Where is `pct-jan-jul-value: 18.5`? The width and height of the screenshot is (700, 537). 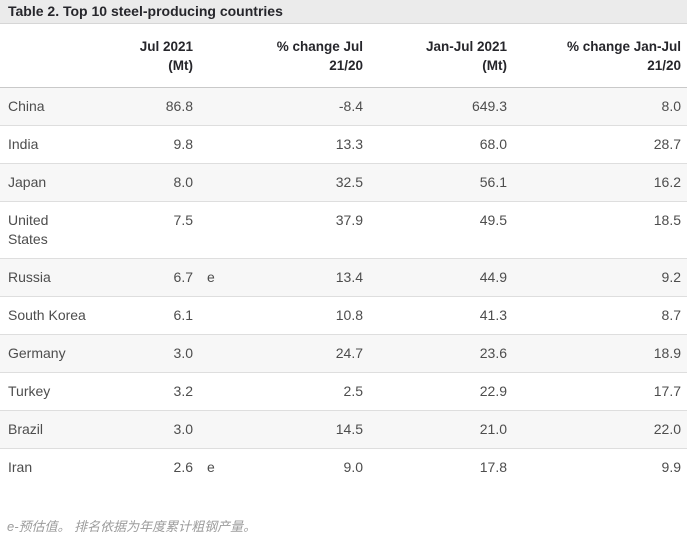
pct-jan-jul-value: 18.5 is located at coordinates (599, 230).